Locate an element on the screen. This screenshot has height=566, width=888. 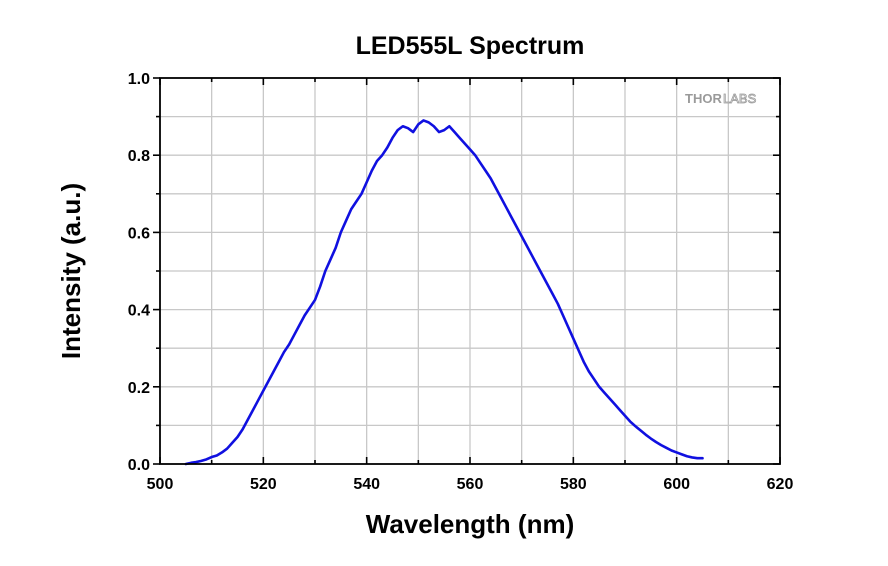
y-tick-label: 0.0 is located at coordinates (139, 465).